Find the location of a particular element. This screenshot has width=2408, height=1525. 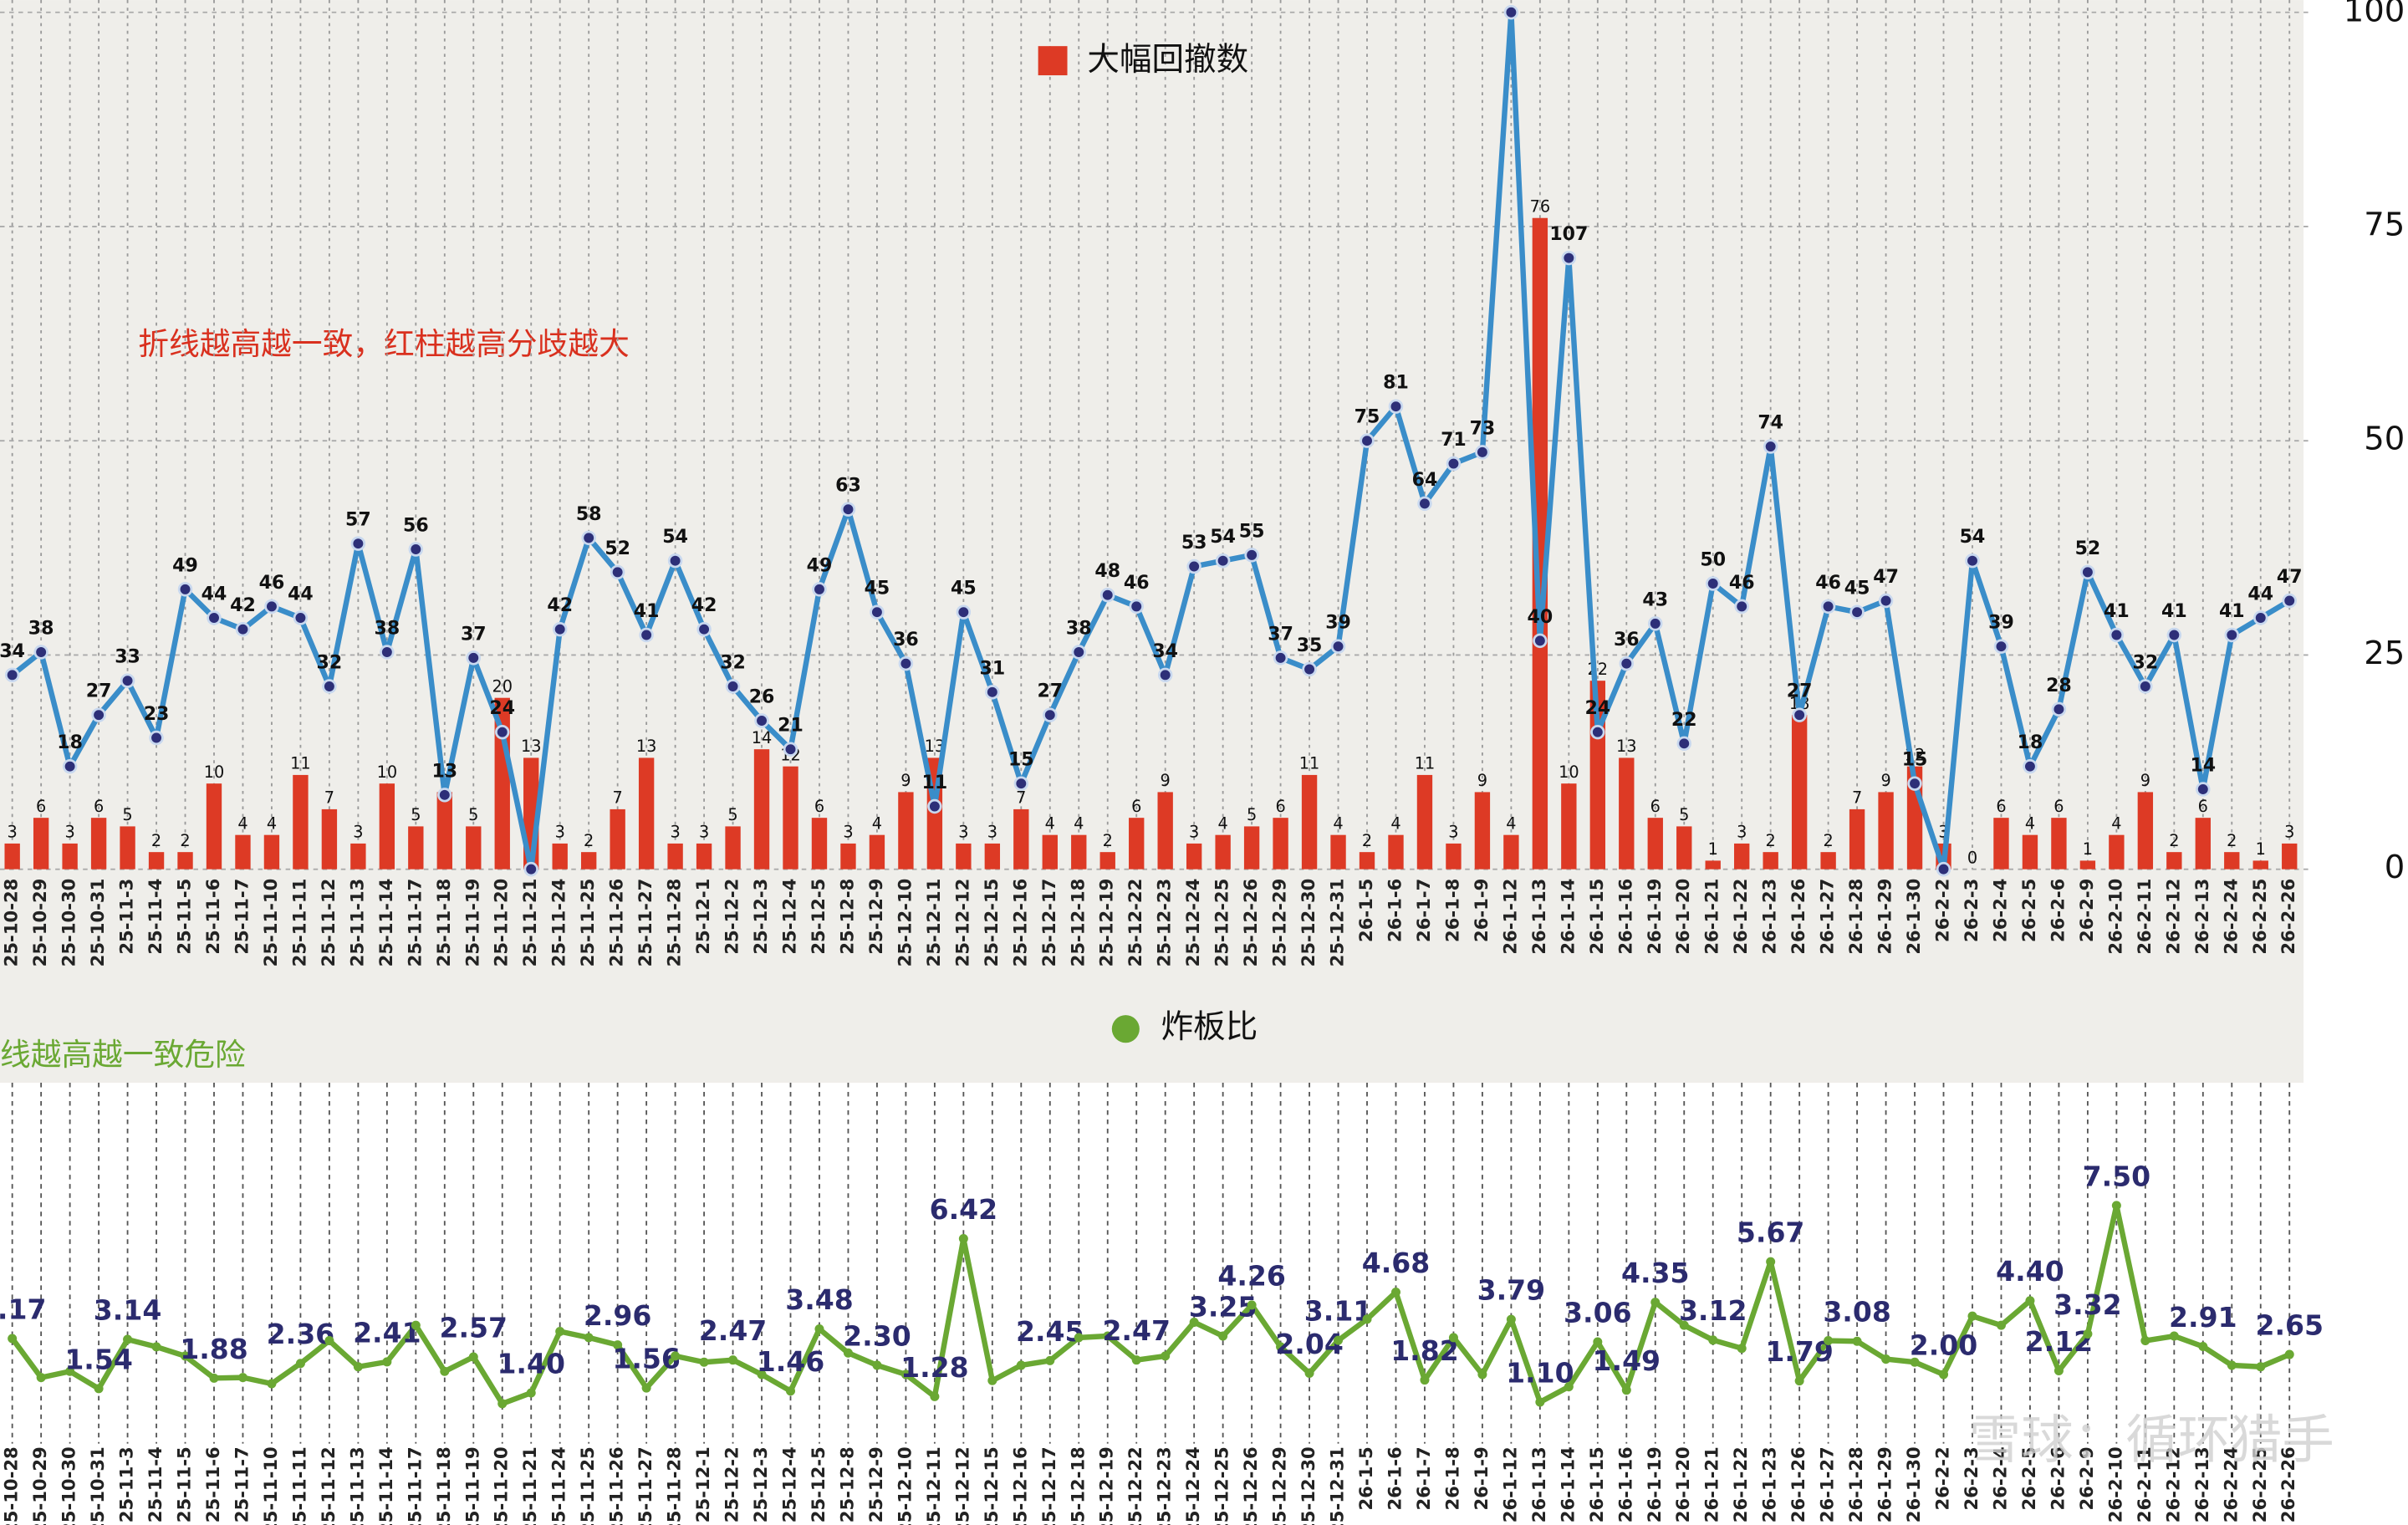

line-value-label: 36 is located at coordinates (906, 640).